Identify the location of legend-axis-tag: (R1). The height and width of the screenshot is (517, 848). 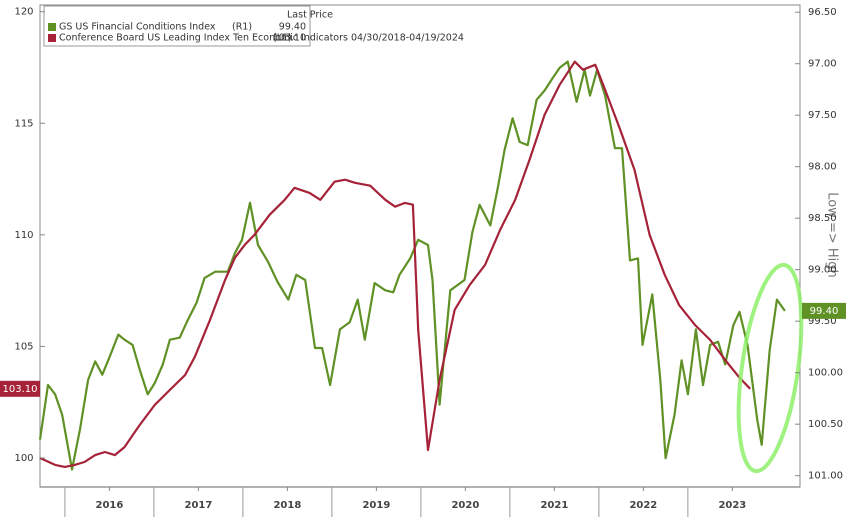
(242, 27).